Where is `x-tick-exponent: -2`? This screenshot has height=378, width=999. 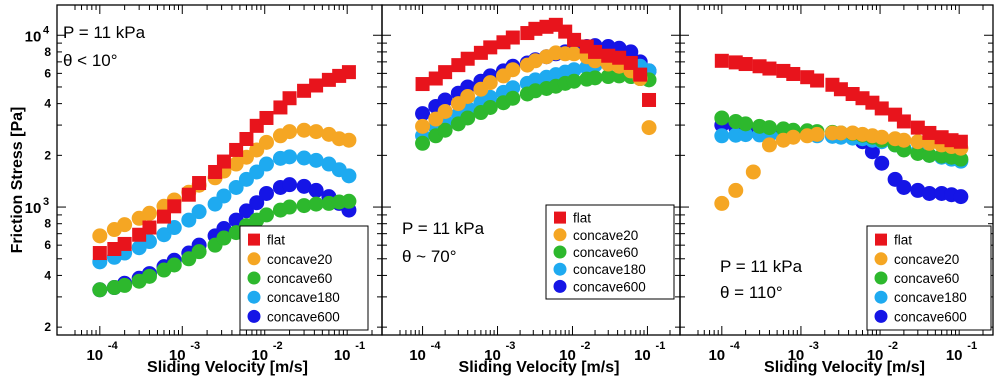
x-tick-exponent: -2 is located at coordinates (586, 346).